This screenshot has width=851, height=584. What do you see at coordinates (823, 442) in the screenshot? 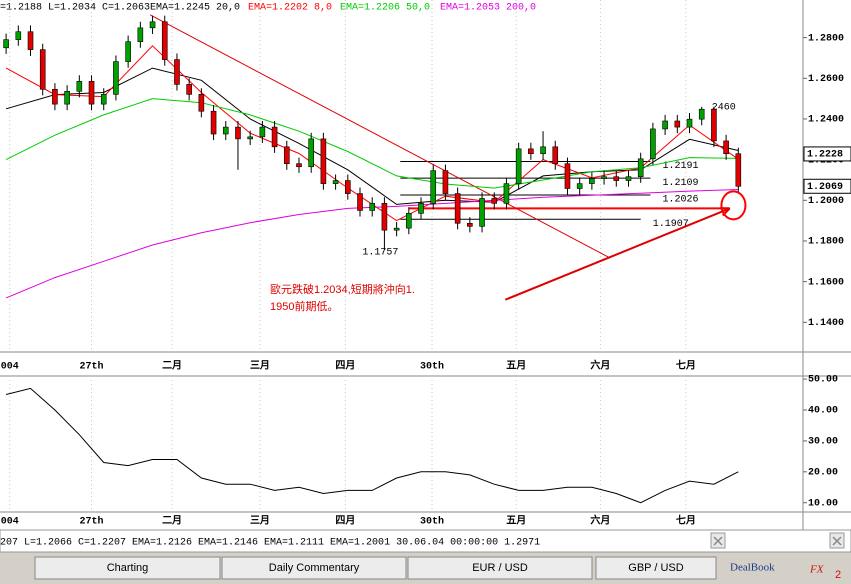
I see `y-tick-label: 30.00` at bounding box center [823, 442].